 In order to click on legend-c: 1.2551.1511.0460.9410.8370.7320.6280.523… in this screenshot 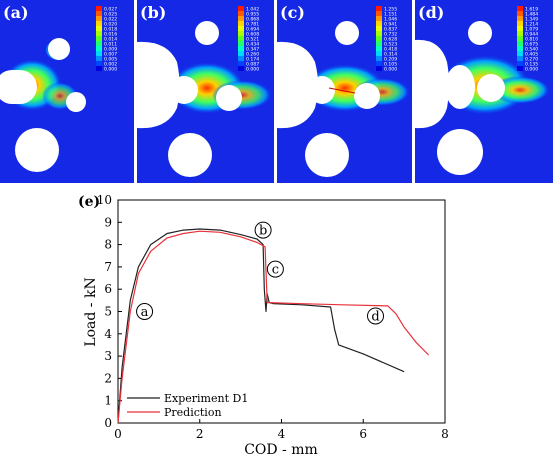, I will do `click(386, 39)`.